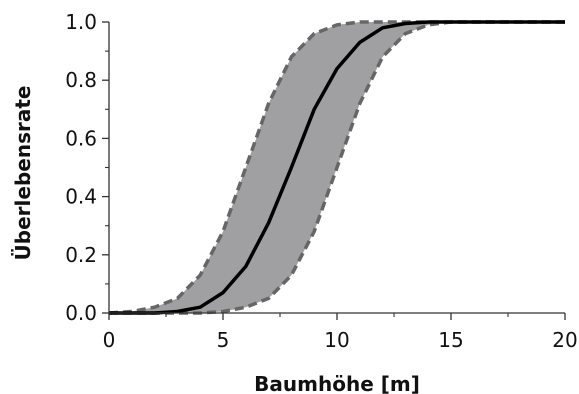  I want to click on y-tick-label: 0.0, so click(81, 313).